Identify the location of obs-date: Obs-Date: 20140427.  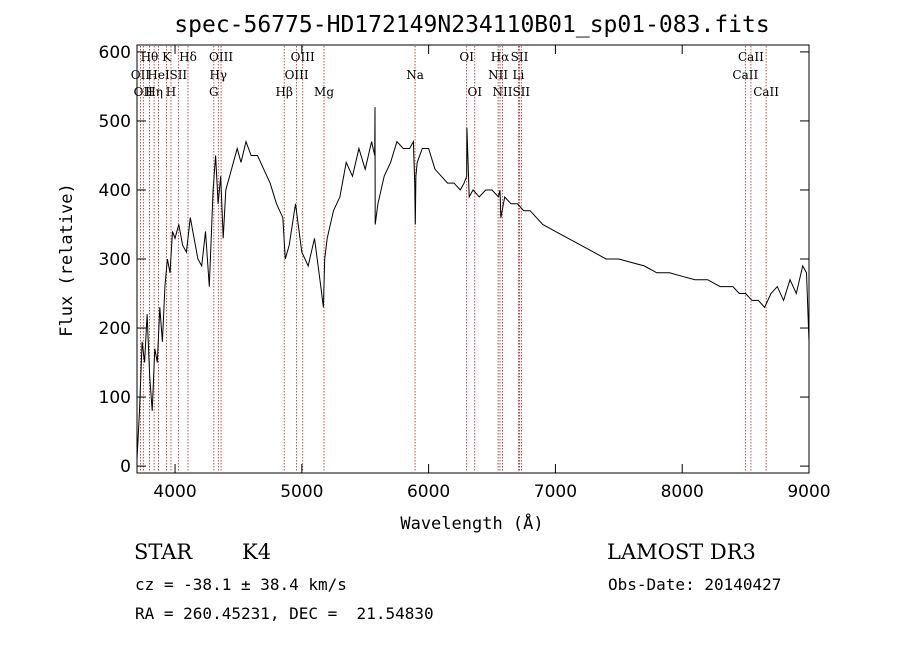
(695, 584).